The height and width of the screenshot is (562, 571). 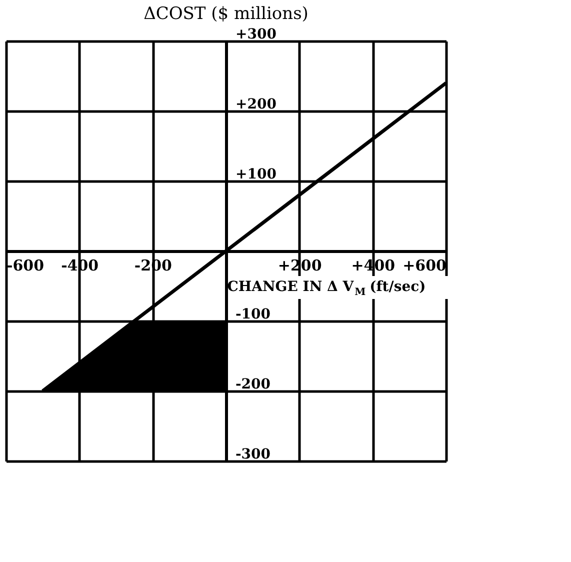 What do you see at coordinates (25, 265) in the screenshot?
I see `x-tick-label: -600` at bounding box center [25, 265].